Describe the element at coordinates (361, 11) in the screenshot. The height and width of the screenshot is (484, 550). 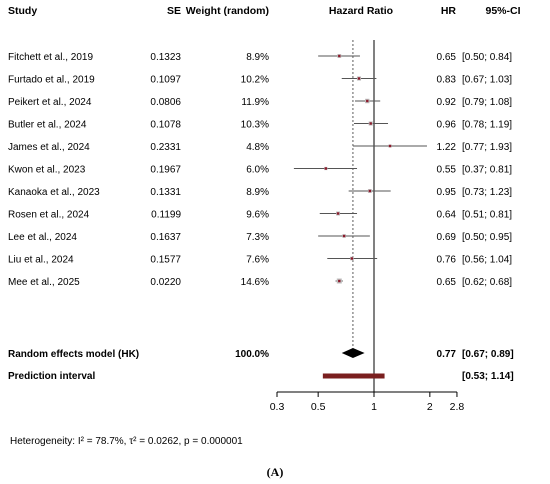
I see `header-hazard-ratio: Hazard Ratio` at that location.